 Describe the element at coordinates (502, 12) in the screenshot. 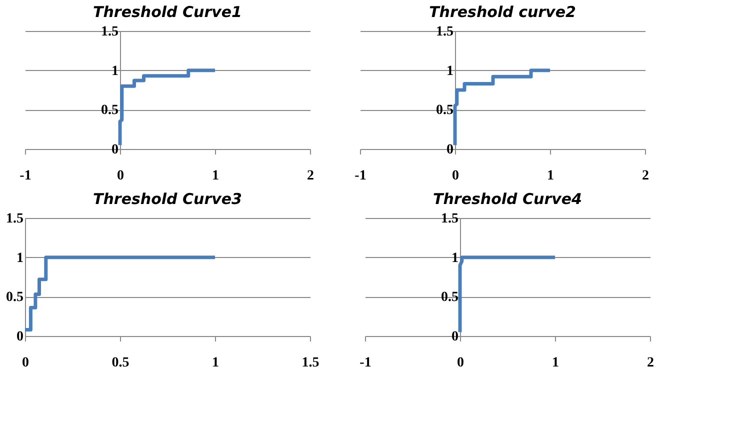

I see `chart-title: Threshold curve2` at that location.